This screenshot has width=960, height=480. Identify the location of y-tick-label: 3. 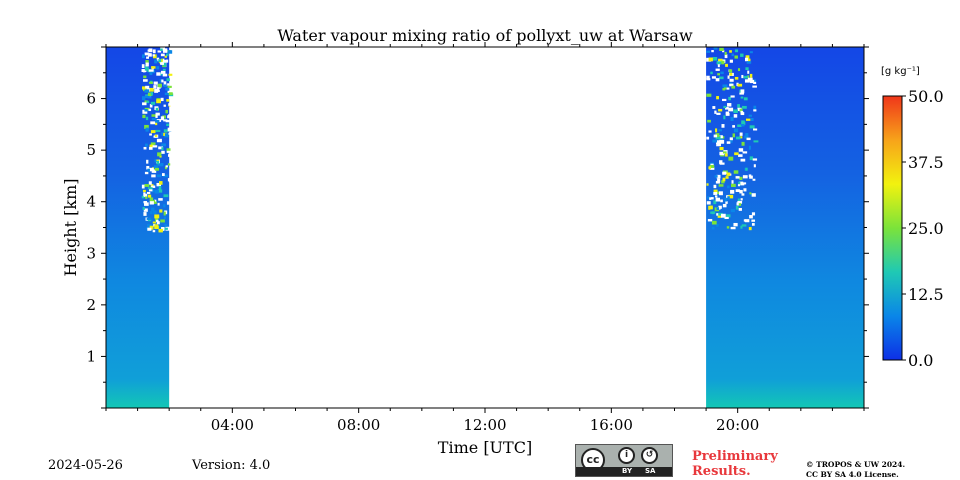
(91, 253).